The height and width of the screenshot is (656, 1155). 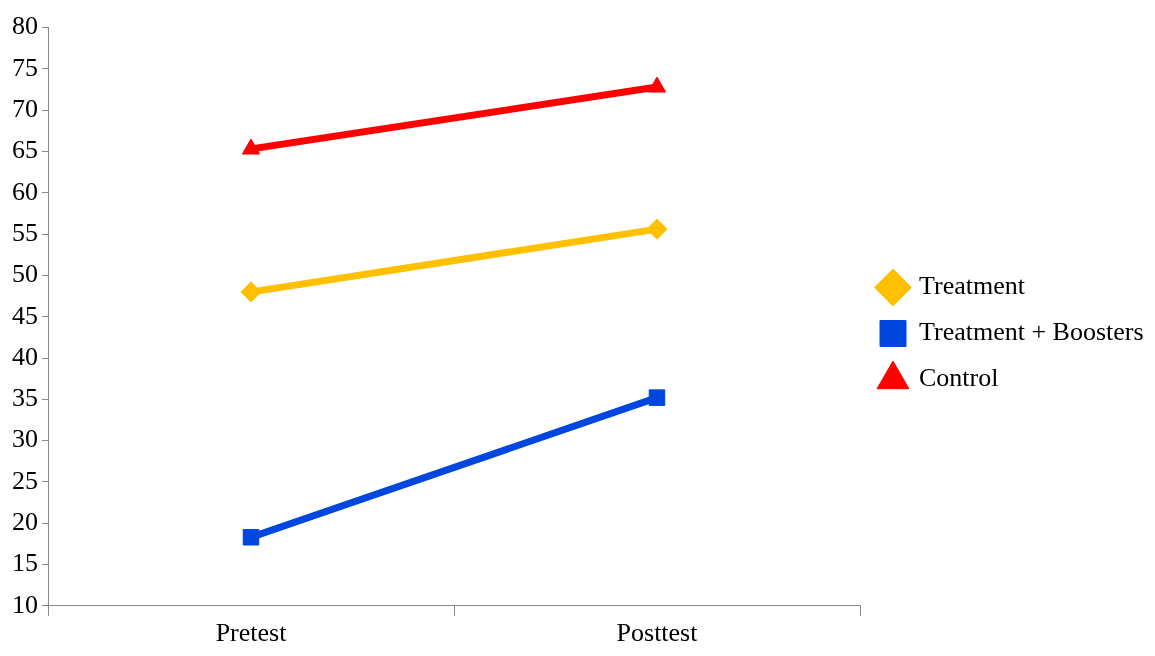 What do you see at coordinates (25, 604) in the screenshot?
I see `y-tick-label: 10` at bounding box center [25, 604].